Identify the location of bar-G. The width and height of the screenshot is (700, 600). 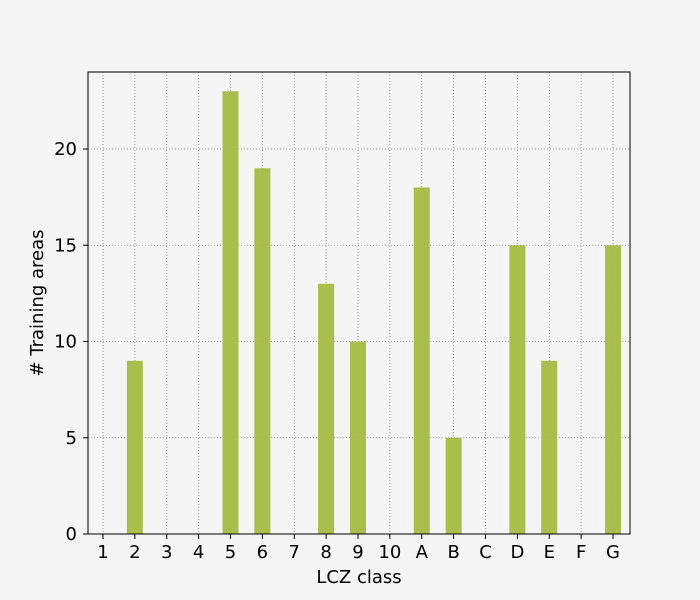
(613, 389).